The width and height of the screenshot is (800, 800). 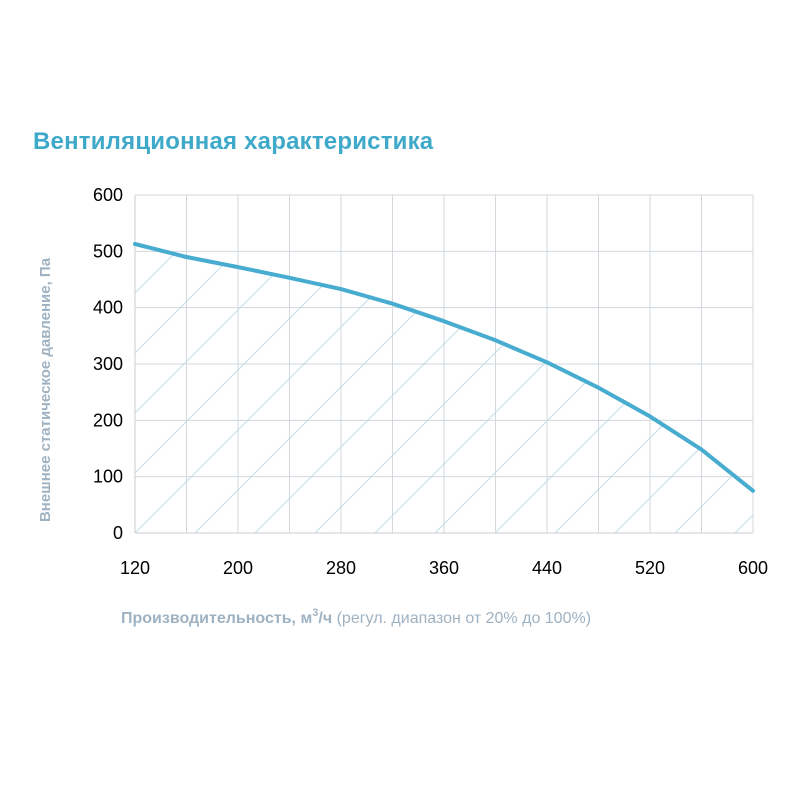 I want to click on y-tick-label: 300, so click(x=108, y=364).